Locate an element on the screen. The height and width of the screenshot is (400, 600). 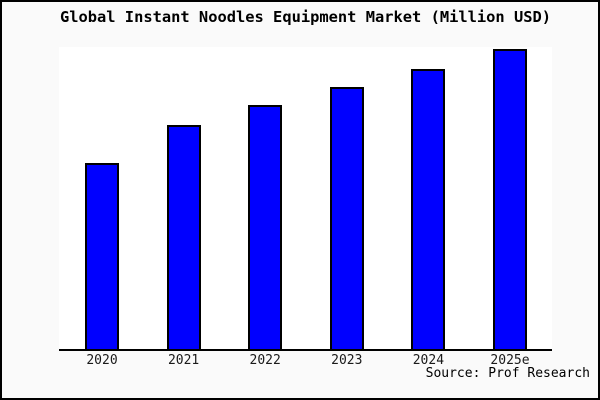
x-tick-label: 2025e is located at coordinates (510, 360).